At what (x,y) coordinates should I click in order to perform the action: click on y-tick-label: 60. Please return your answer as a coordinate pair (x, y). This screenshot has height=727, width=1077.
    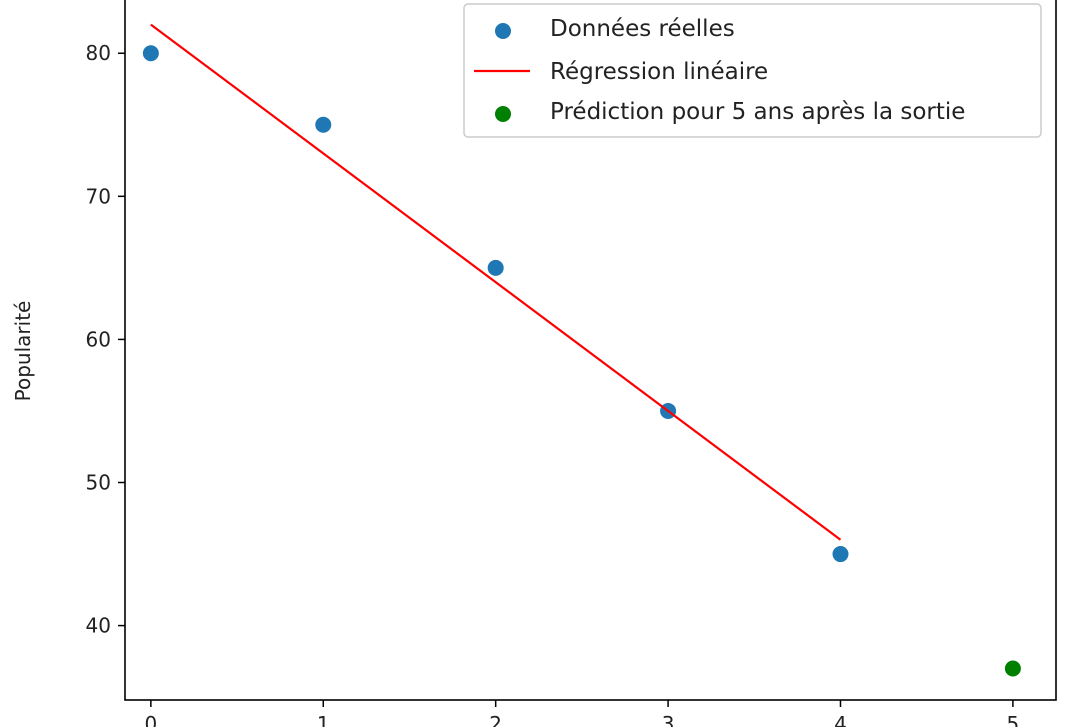
    Looking at the image, I should click on (98, 339).